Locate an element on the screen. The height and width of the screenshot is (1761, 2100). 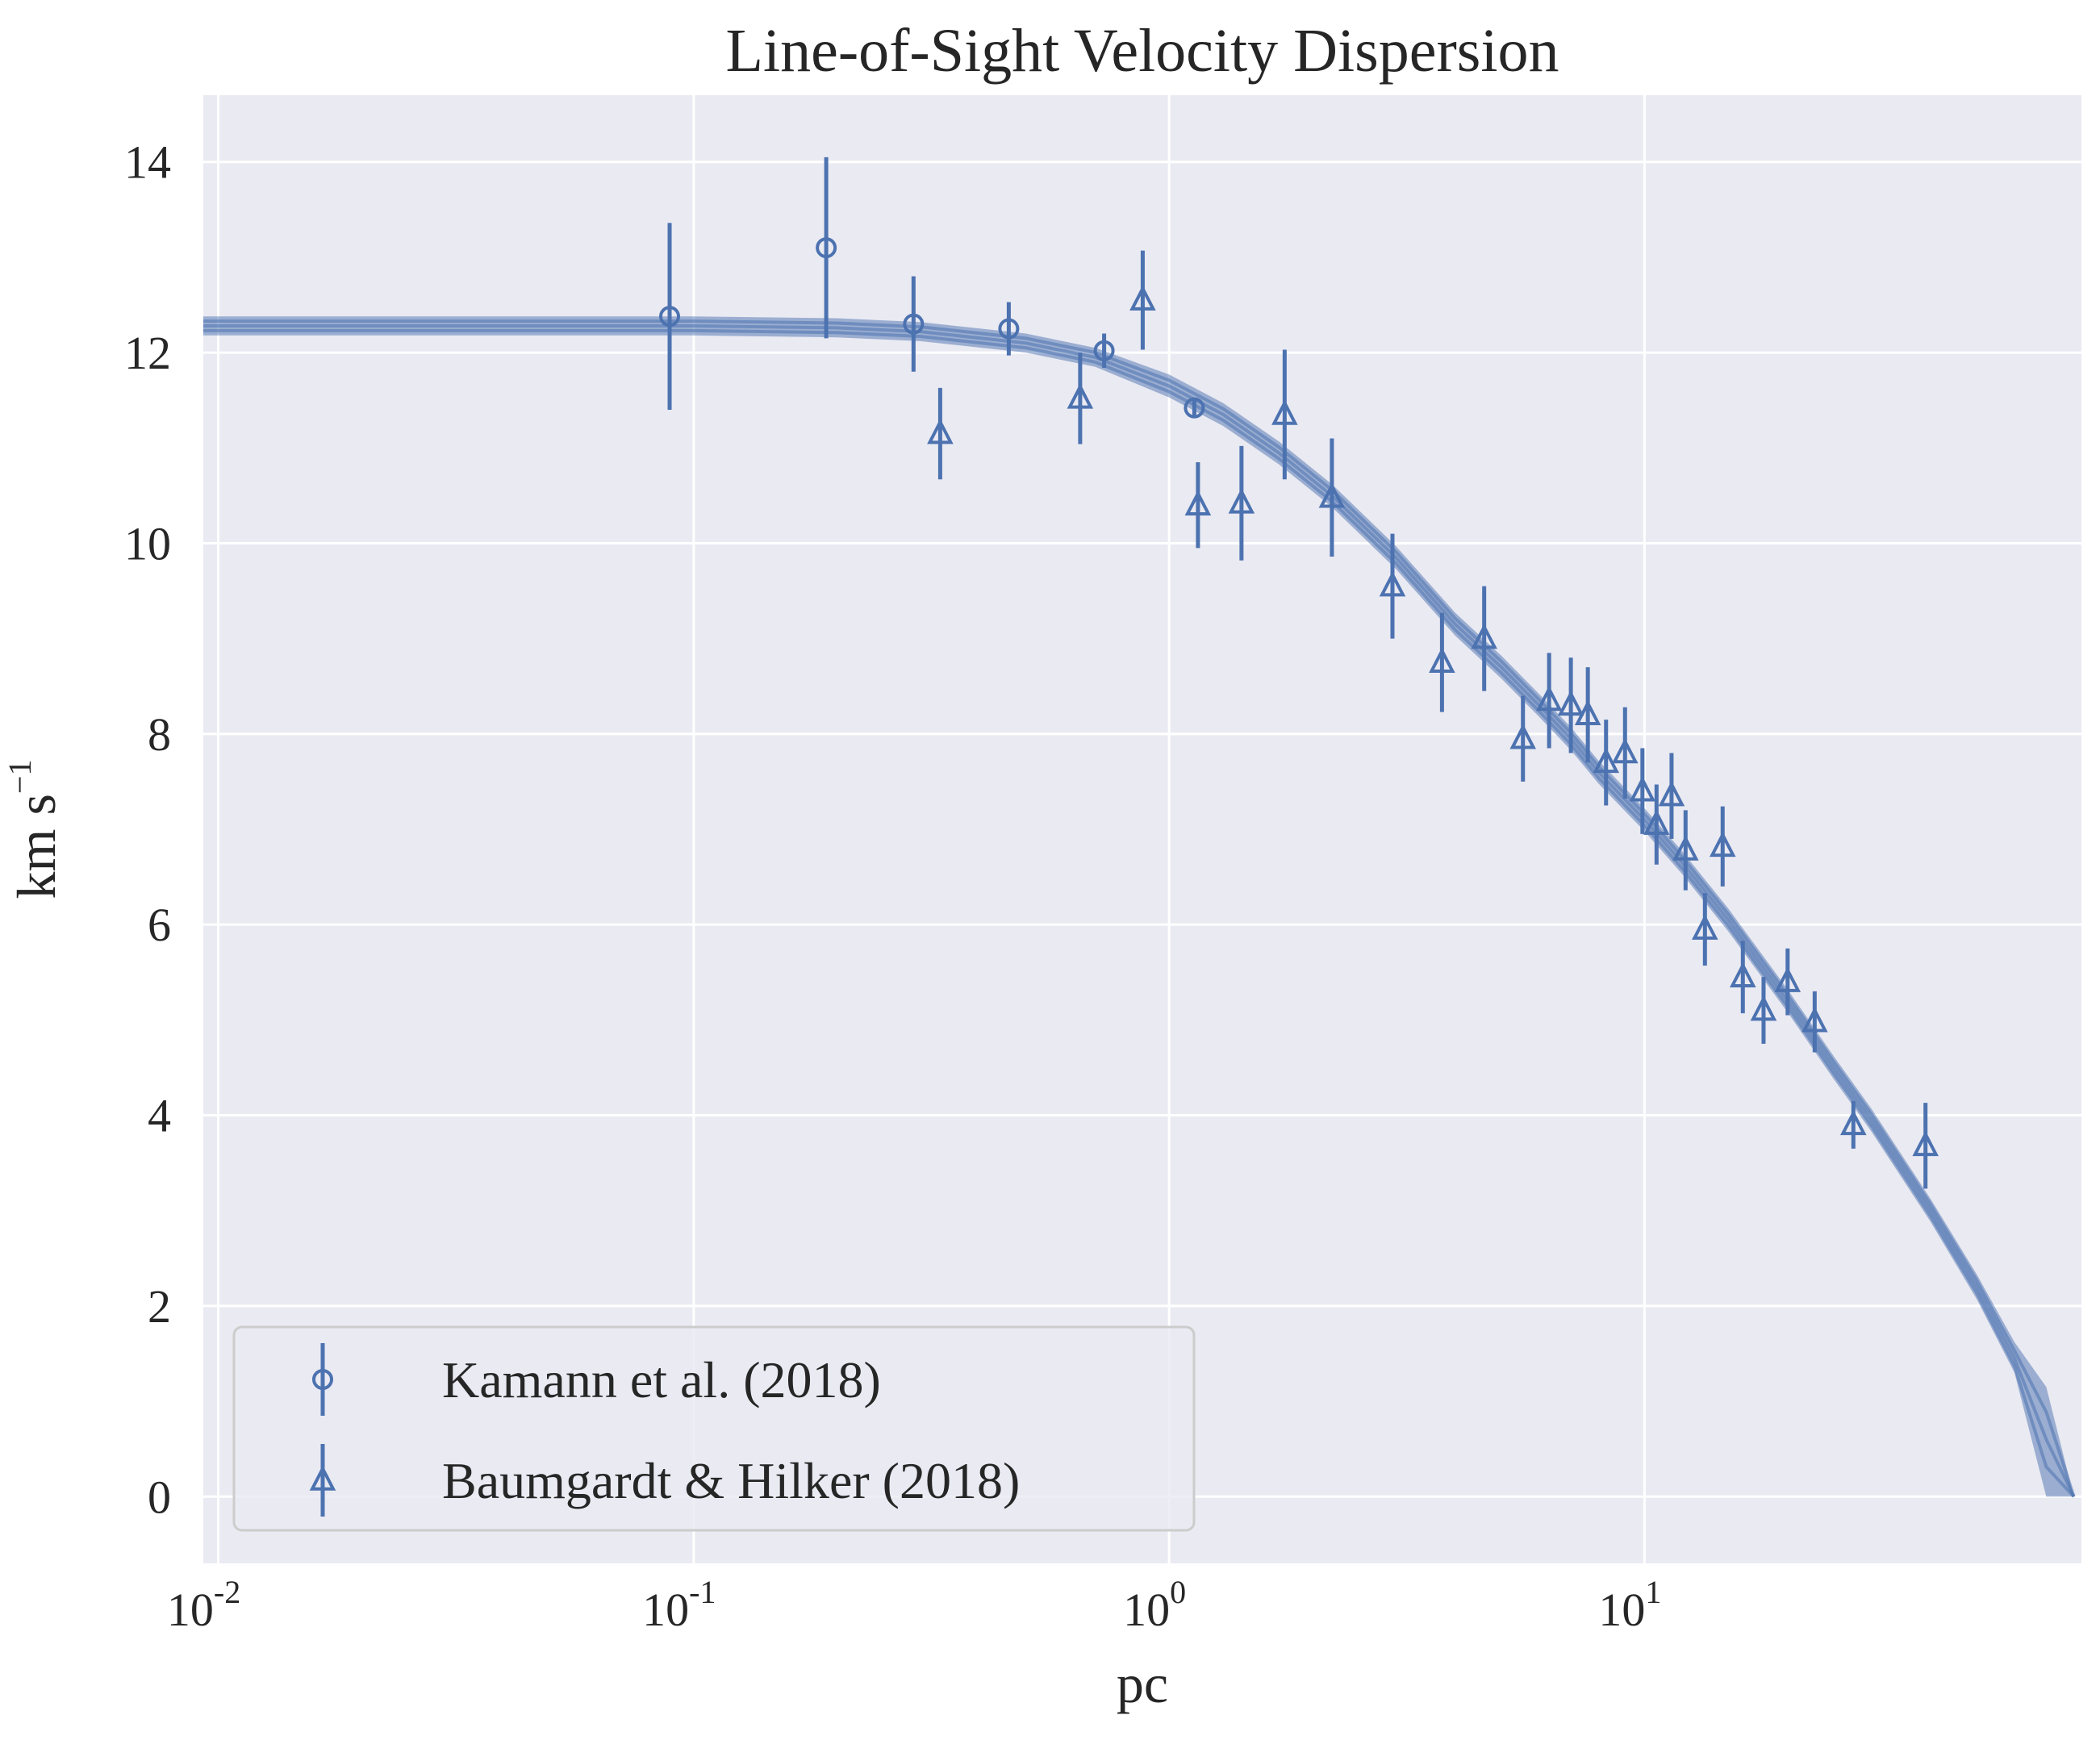
x-tick-label: 10⁻¹ is located at coordinates (679, 1605).